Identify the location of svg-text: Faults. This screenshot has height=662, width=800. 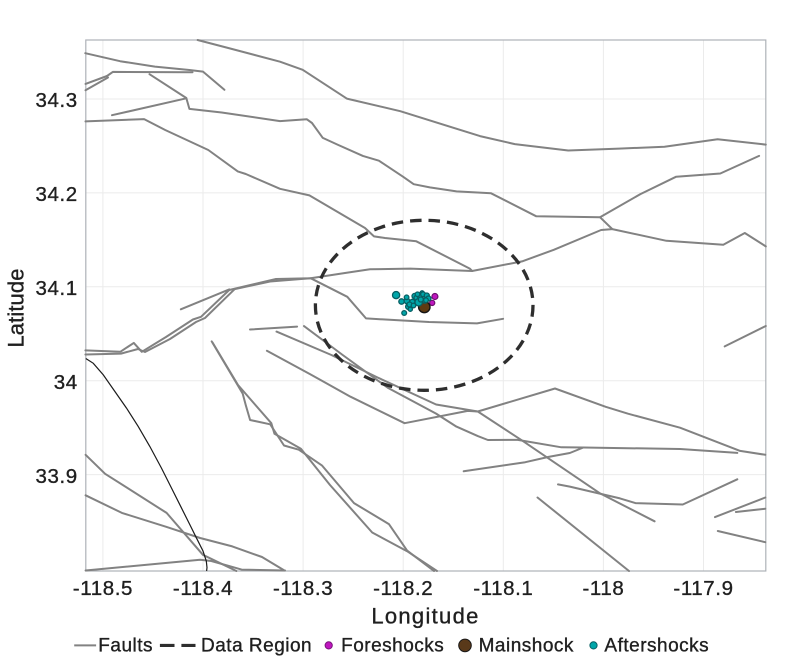
(125, 646).